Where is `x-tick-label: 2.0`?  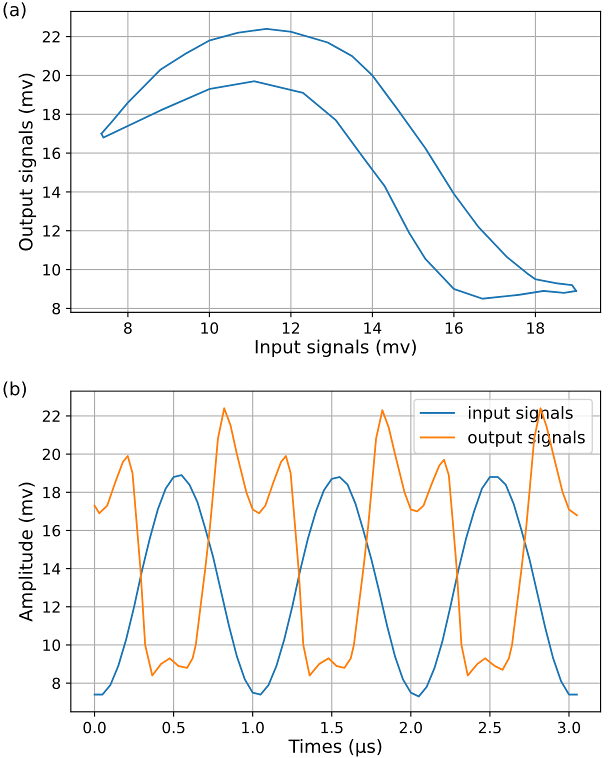
x-tick-label: 2.0 is located at coordinates (411, 728).